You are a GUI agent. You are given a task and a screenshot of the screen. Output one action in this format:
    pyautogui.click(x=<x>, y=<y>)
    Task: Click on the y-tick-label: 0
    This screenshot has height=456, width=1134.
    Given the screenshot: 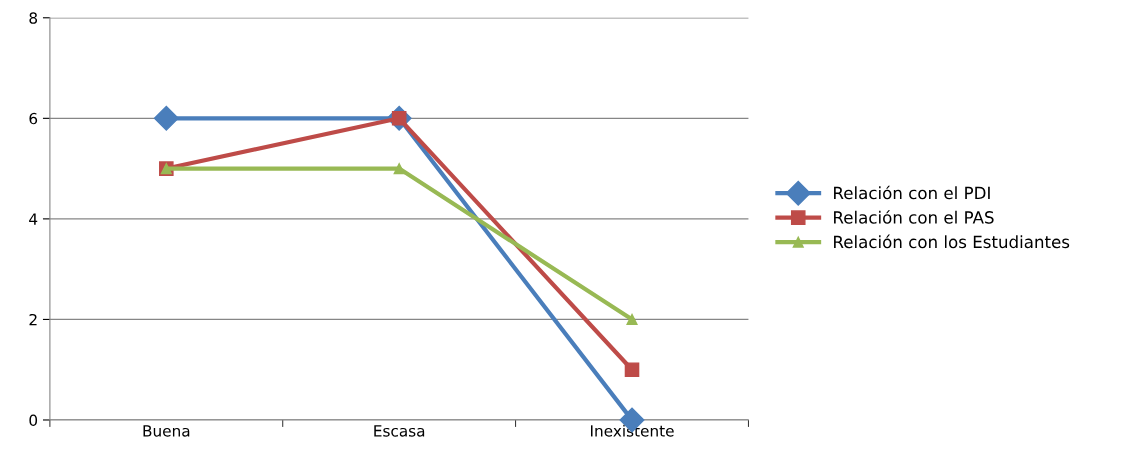 What is the action you would take?
    pyautogui.click(x=33, y=420)
    